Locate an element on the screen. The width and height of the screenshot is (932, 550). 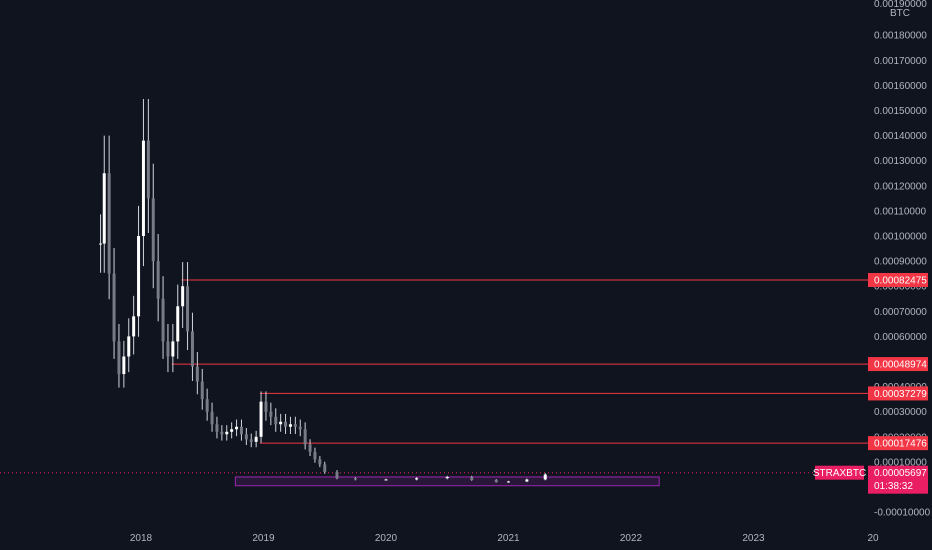
level-label-3: 0.00017476 is located at coordinates (900, 444).